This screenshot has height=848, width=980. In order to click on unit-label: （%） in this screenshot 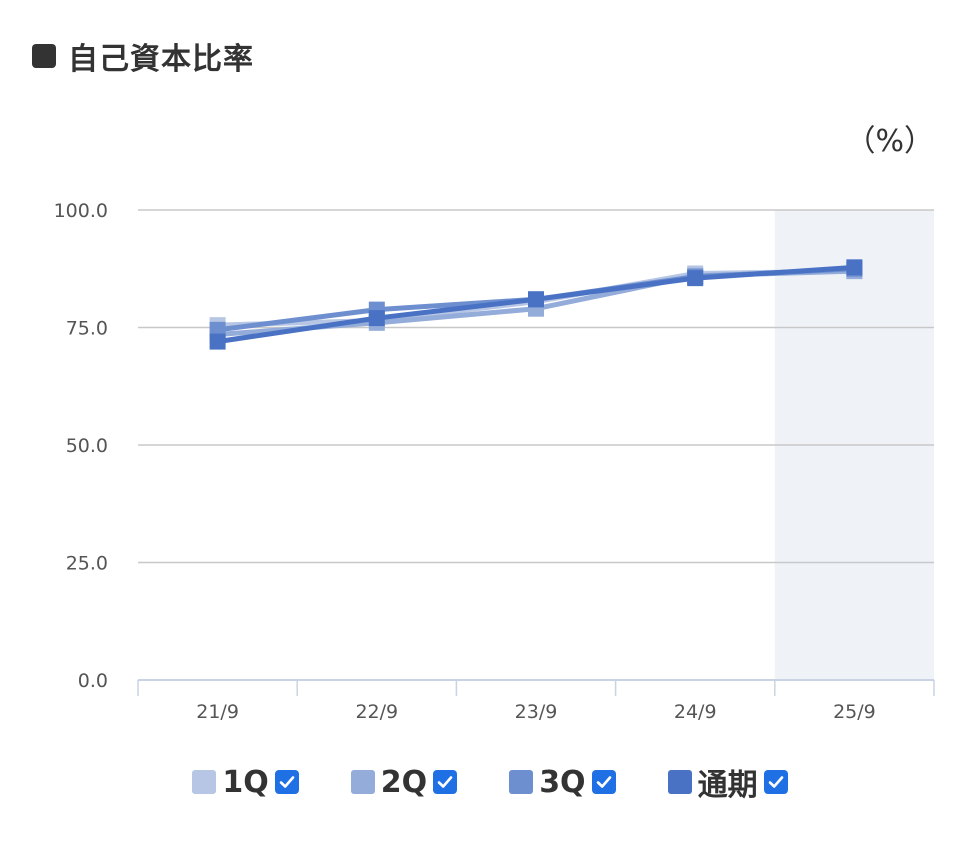, I will do `click(889, 141)`.